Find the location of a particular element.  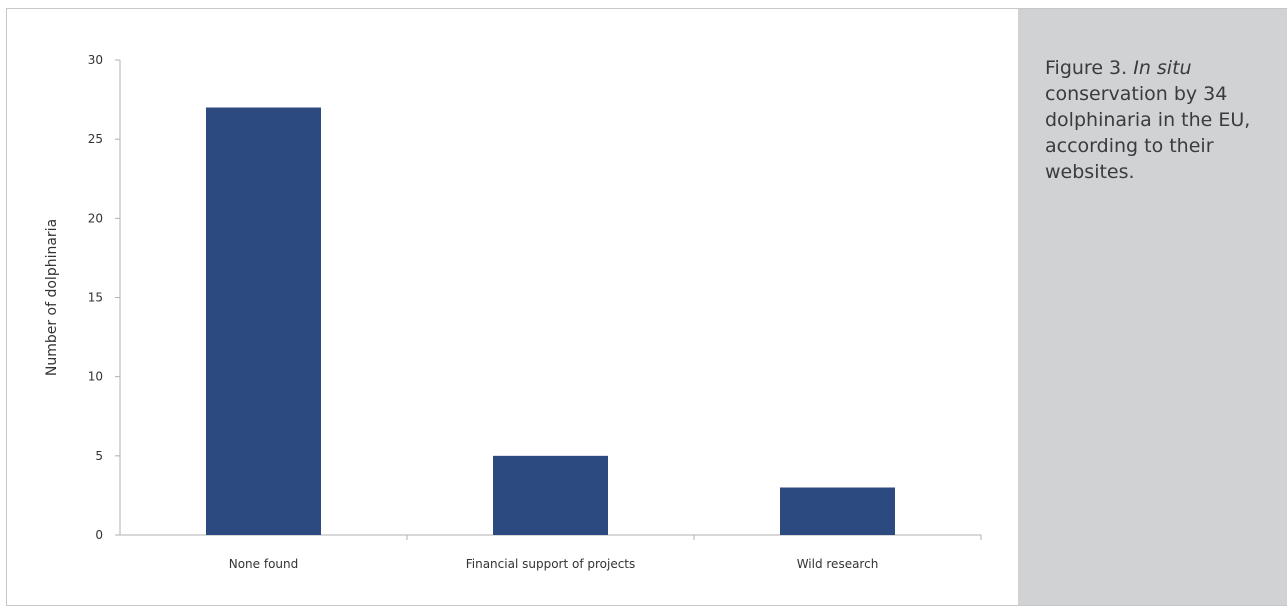

y-tick-label: 25 is located at coordinates (95, 139).